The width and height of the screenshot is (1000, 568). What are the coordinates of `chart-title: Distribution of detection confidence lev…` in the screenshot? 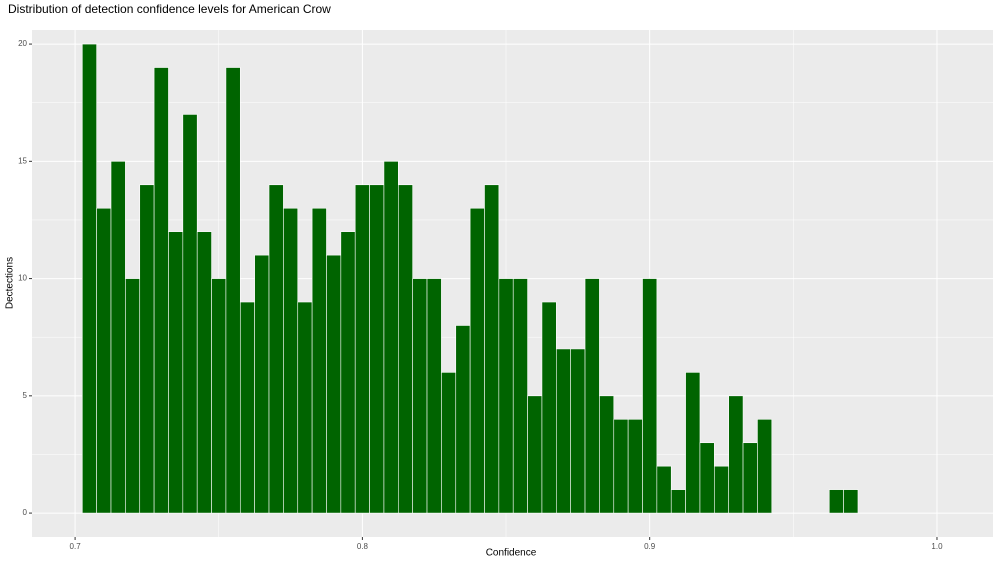 It's located at (169, 9).